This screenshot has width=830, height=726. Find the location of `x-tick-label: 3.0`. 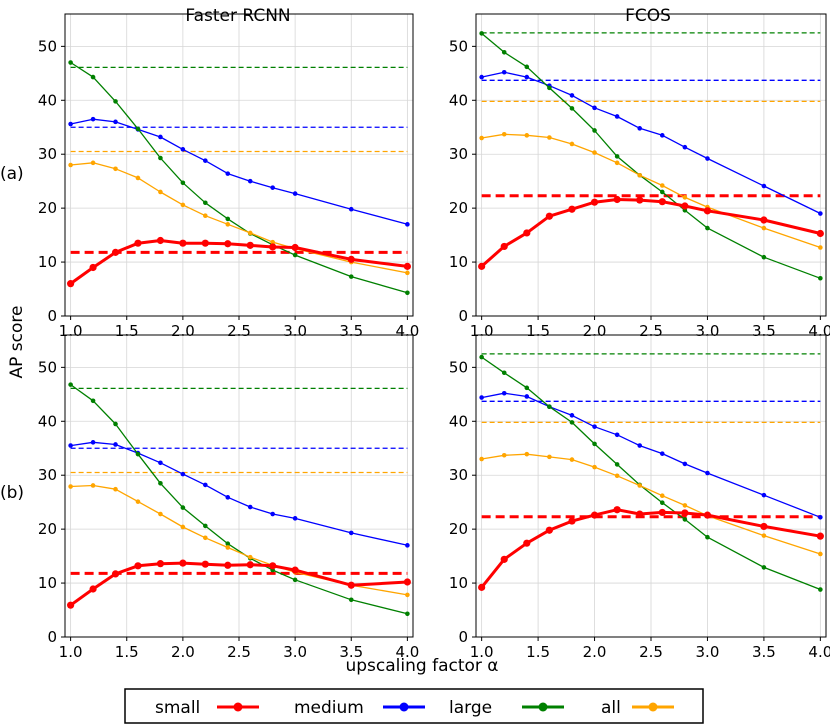

x-tick-label: 3.0 is located at coordinates (295, 652).